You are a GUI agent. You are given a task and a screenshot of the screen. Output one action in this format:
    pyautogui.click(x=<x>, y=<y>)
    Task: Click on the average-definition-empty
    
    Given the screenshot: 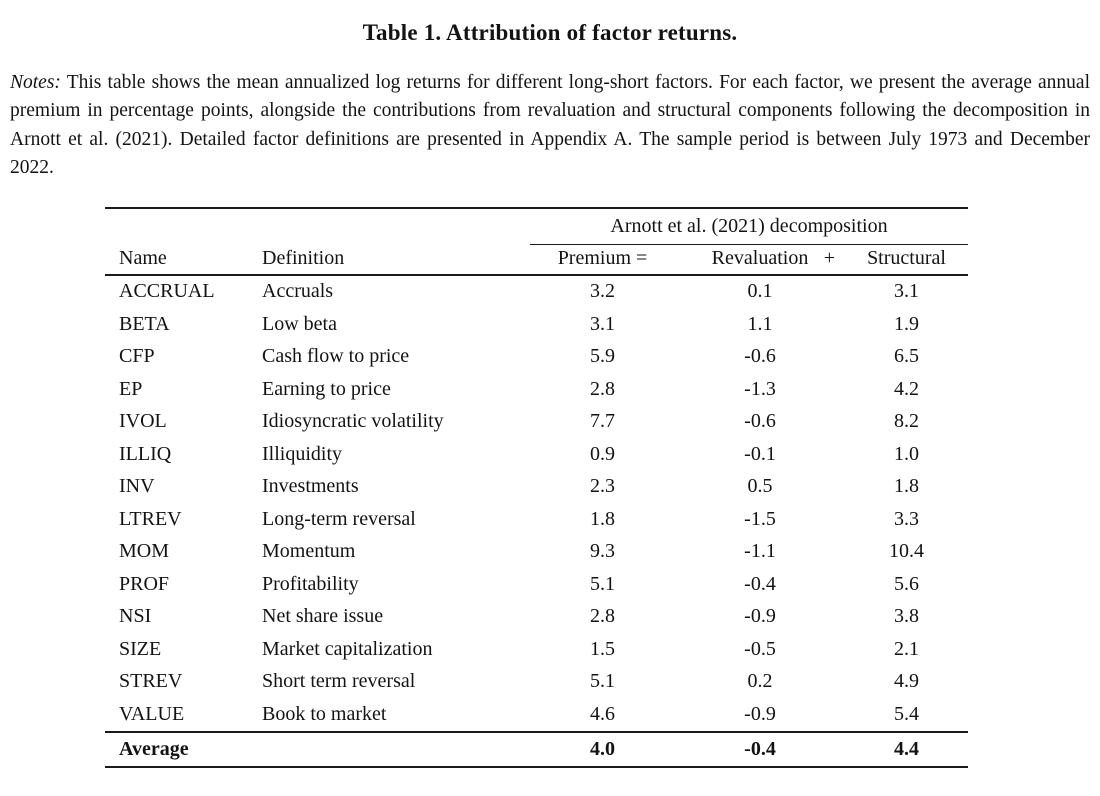 What is the action you would take?
    pyautogui.click(x=390, y=749)
    